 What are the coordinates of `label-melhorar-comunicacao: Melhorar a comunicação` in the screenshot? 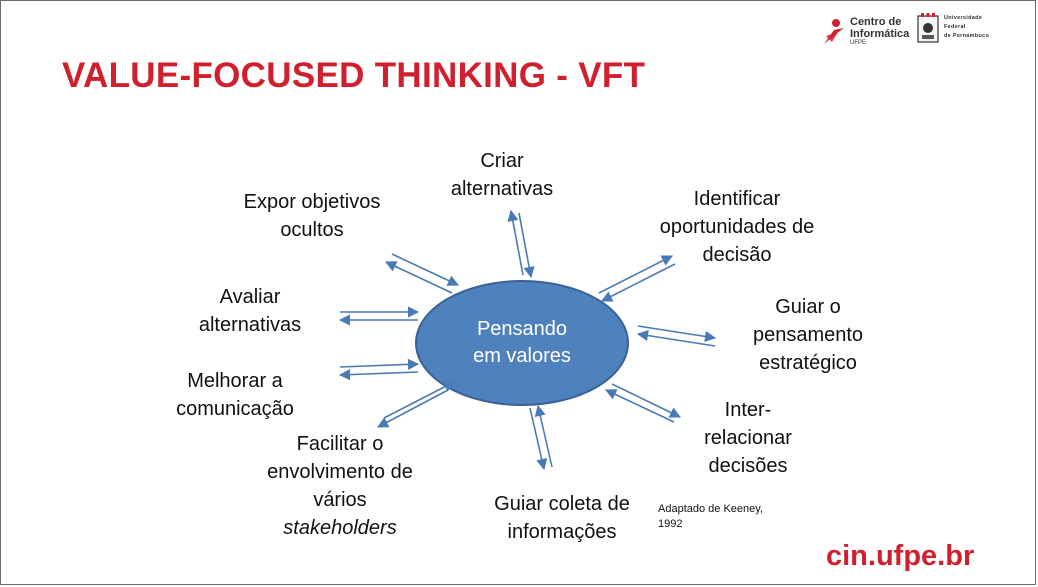 It's located at (235, 395).